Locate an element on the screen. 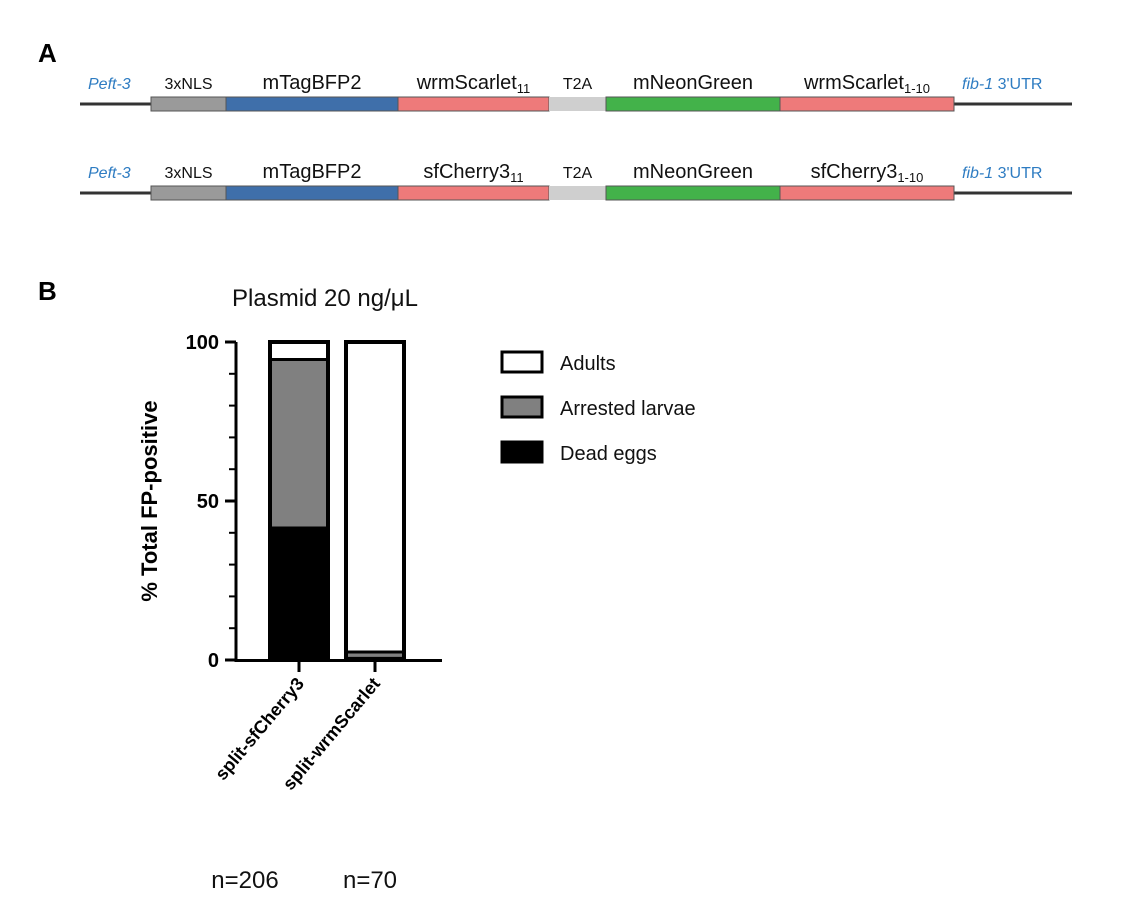 The image size is (1122, 922). chart-title: Plasmid 20 ng/μL is located at coordinates (325, 298).